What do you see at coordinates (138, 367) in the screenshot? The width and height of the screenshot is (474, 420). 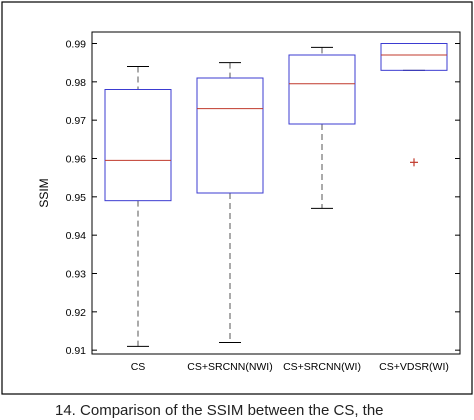 I see `x-tick-label: CS` at bounding box center [138, 367].